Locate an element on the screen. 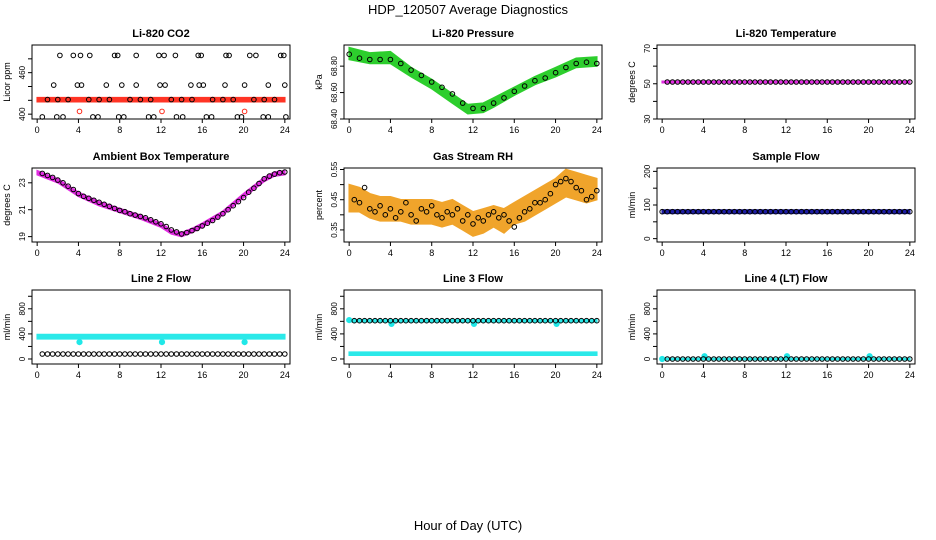  panel-title: Line 2 Flow is located at coordinates (161, 279).